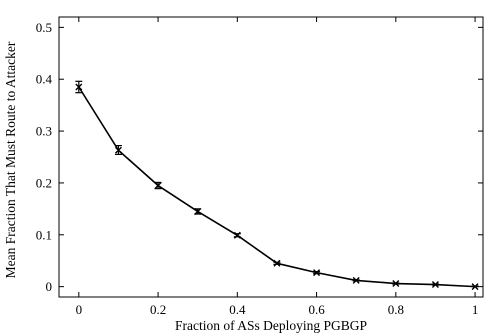  What do you see at coordinates (44, 131) in the screenshot?
I see `y-tick-label: 0.3` at bounding box center [44, 131].